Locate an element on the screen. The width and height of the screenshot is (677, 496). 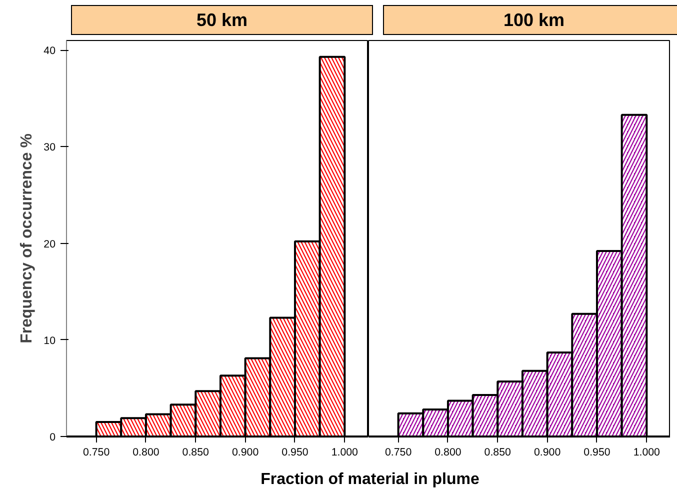
y-tick-label: 0 is located at coordinates (53, 438).